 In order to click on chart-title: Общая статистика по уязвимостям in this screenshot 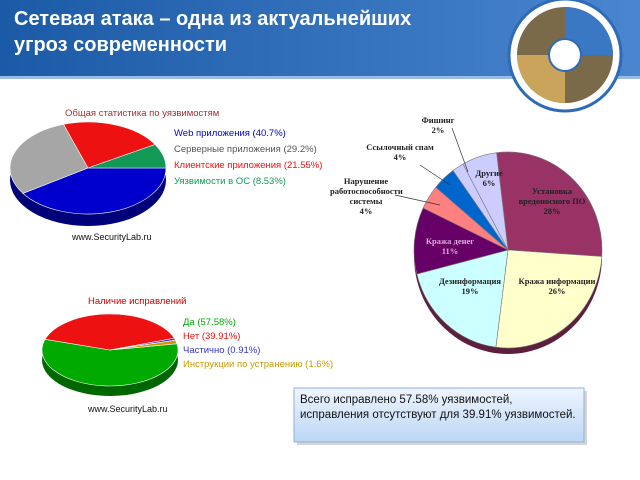, I will do `click(142, 113)`.